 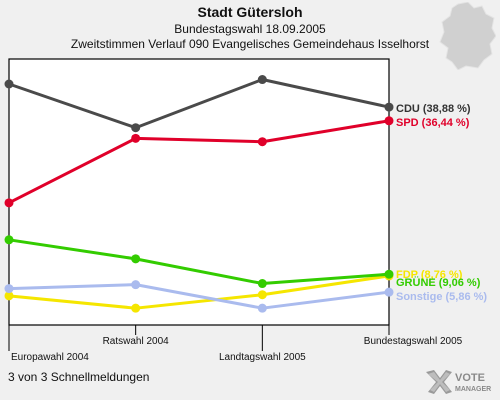 What do you see at coordinates (79, 377) in the screenshot?
I see `footer-status: 3 von 3 Schnellmeldungen` at bounding box center [79, 377].